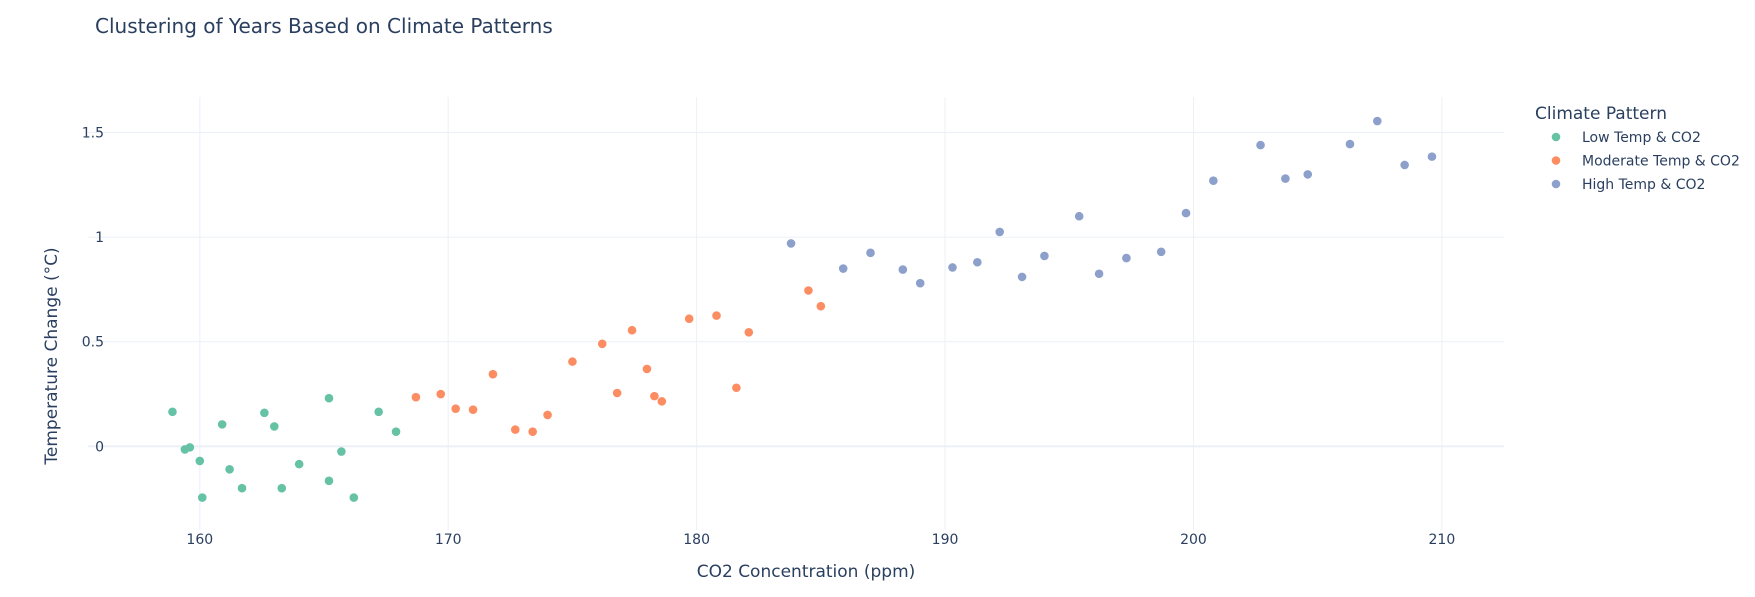  I want to click on x-axis-title: CO2 Concentration (ppm), so click(806, 572).